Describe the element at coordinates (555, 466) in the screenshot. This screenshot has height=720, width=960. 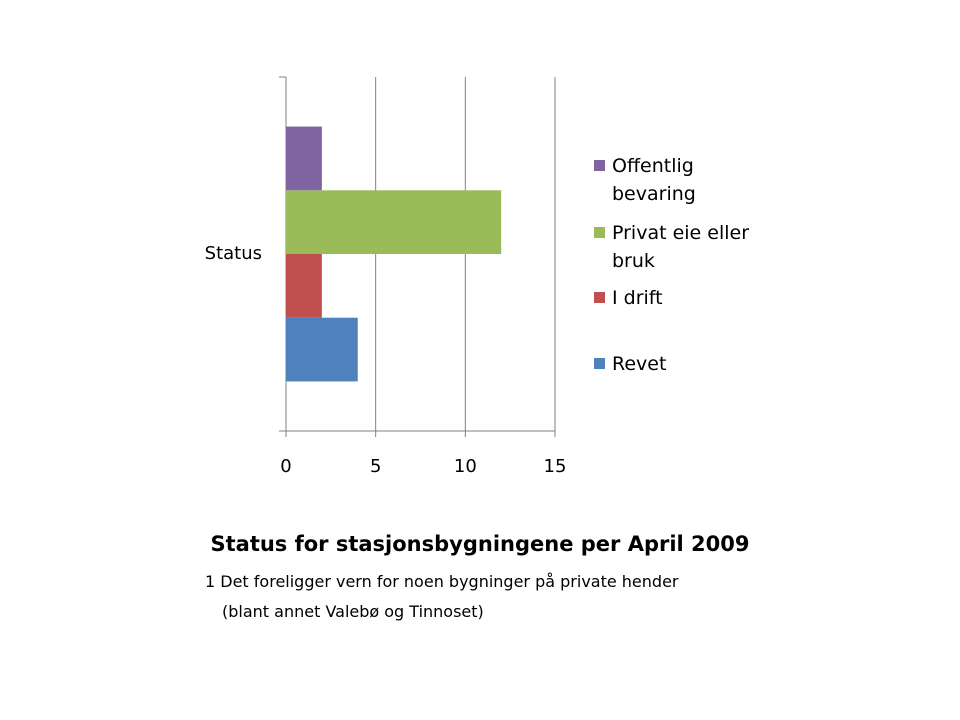
I see `x-tick-label: 15` at that location.